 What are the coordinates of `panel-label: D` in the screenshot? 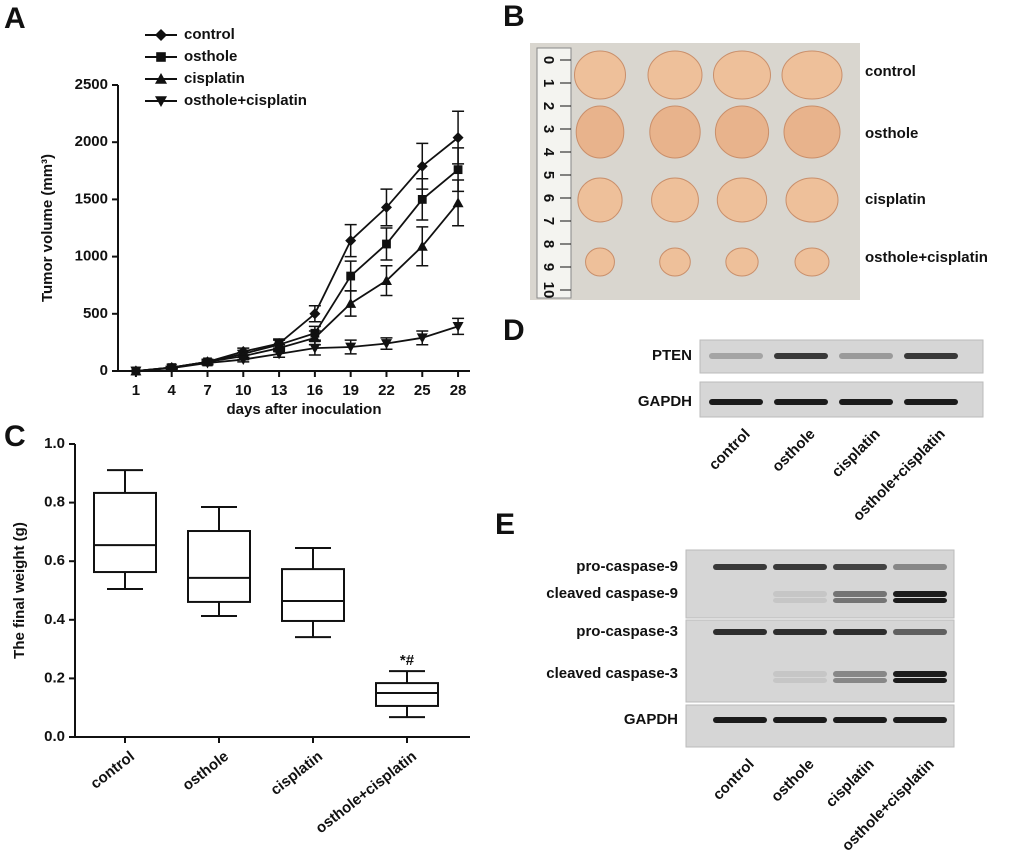 It's located at (514, 330).